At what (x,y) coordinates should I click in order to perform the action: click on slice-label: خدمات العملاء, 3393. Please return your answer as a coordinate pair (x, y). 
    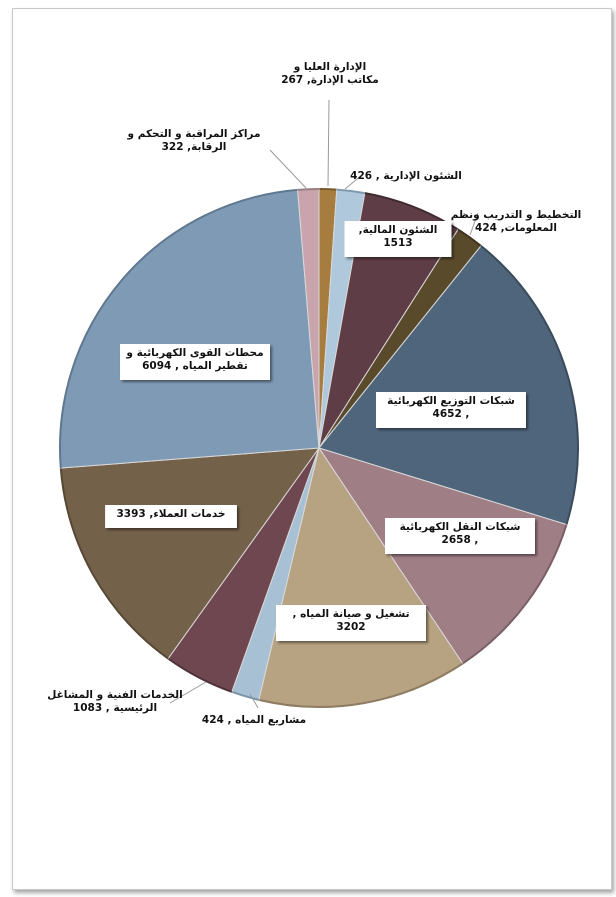
    Looking at the image, I should click on (171, 516).